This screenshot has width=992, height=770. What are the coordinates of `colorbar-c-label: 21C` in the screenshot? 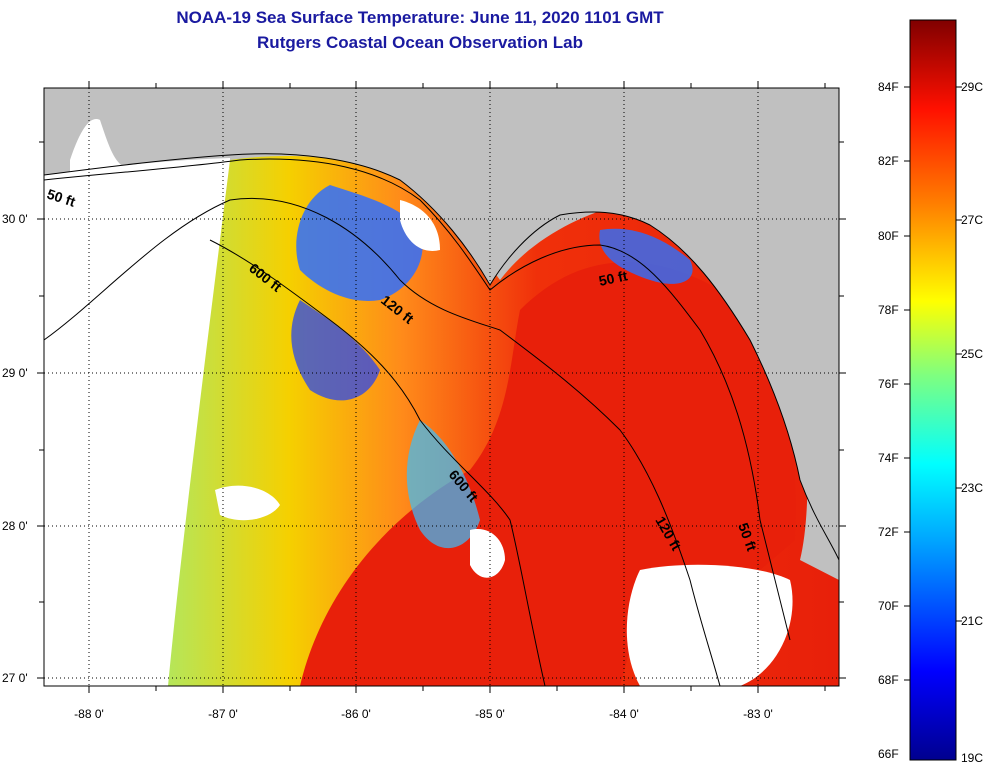 It's located at (972, 621).